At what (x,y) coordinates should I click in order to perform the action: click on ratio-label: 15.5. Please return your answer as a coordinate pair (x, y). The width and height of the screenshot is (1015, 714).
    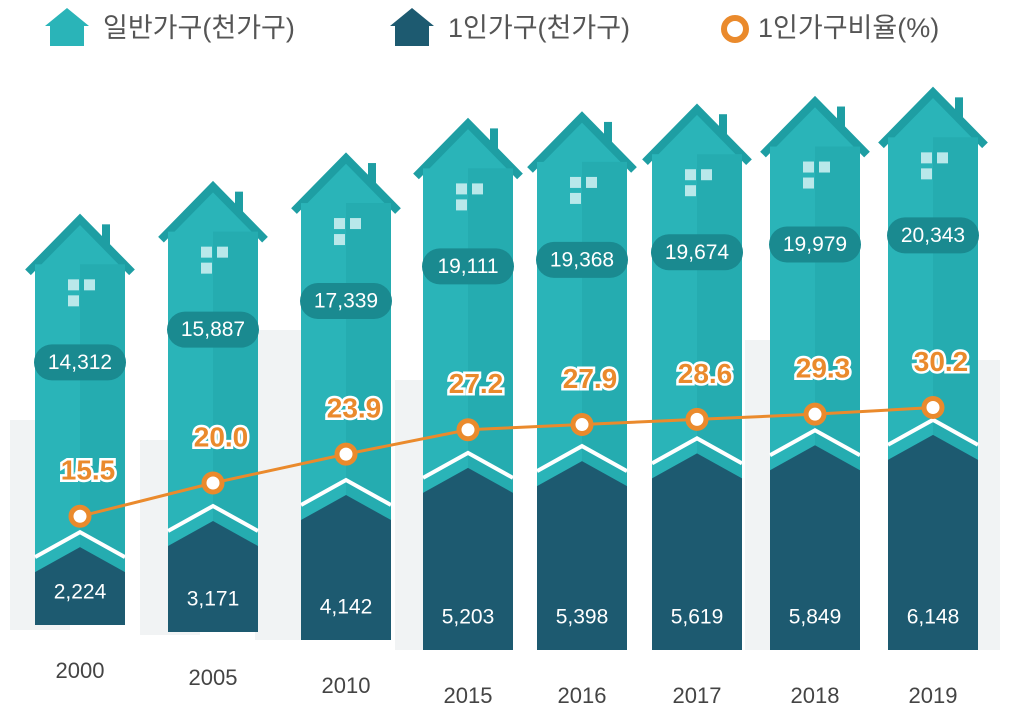
    Looking at the image, I should click on (88, 470).